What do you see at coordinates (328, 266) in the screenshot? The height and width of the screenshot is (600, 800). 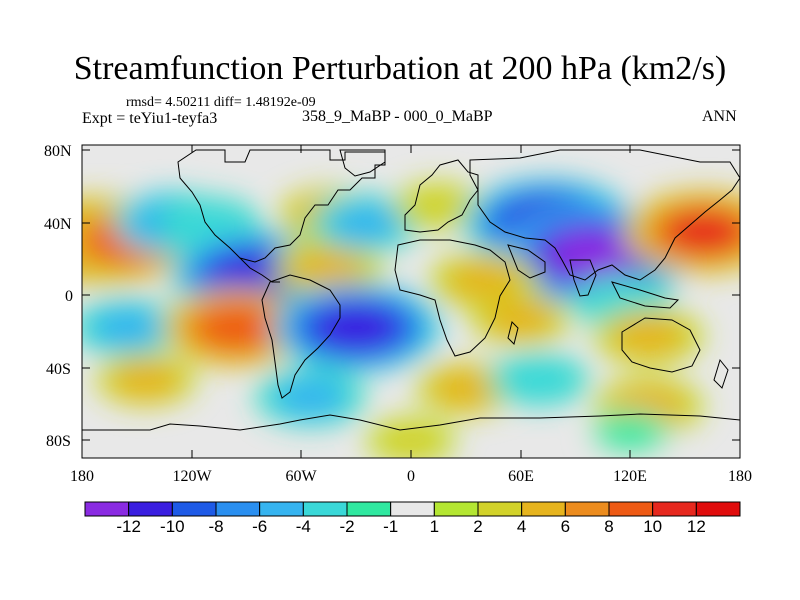 I see `anomaly-caribbean-high` at bounding box center [328, 266].